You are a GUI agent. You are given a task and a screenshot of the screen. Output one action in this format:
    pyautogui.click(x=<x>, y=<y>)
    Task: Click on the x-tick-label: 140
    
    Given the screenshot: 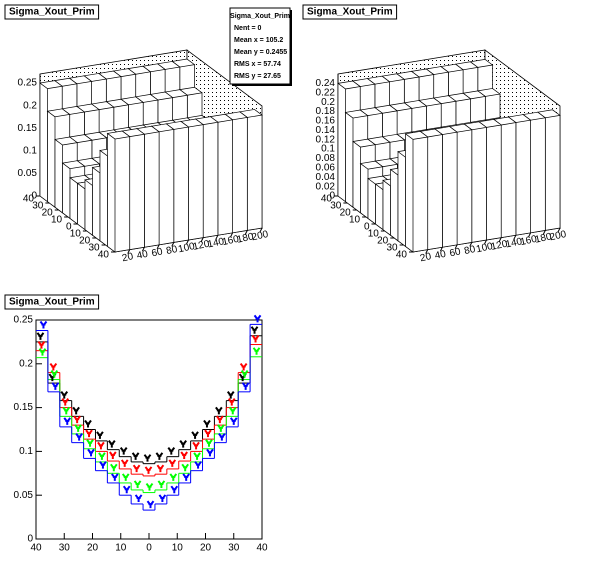 What is the action you would take?
    pyautogui.click(x=514, y=243)
    